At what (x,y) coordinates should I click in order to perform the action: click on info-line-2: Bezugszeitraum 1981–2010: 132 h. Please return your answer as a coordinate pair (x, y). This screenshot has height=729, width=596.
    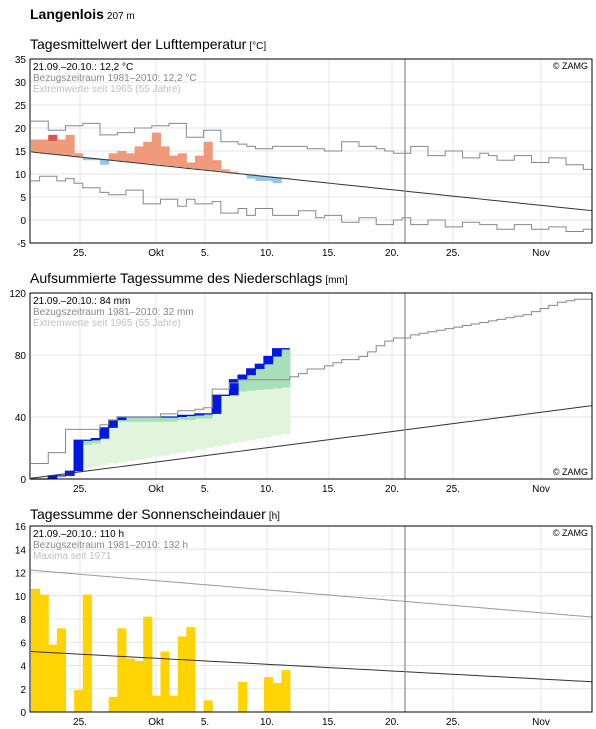
    Looking at the image, I should click on (110, 545).